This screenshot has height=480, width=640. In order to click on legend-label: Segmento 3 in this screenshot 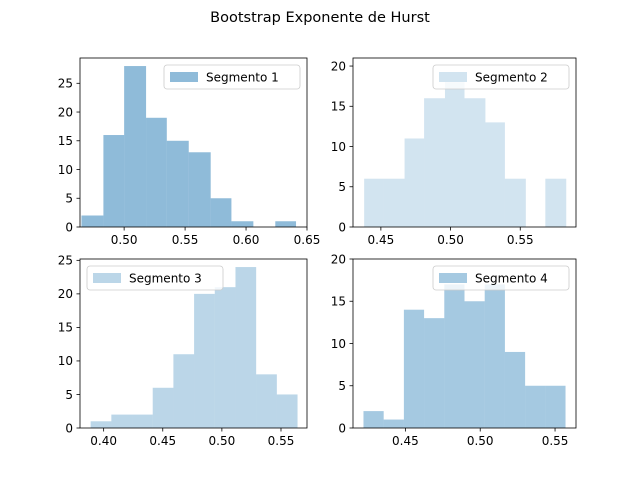, I will do `click(165, 279)`.